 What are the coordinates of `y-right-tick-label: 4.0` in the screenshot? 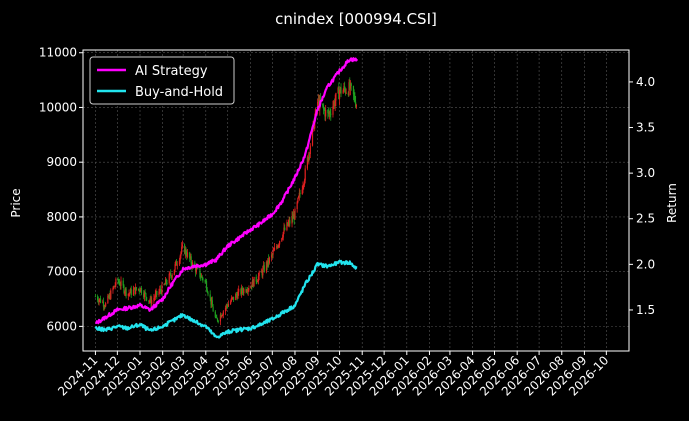 It's located at (645, 82).